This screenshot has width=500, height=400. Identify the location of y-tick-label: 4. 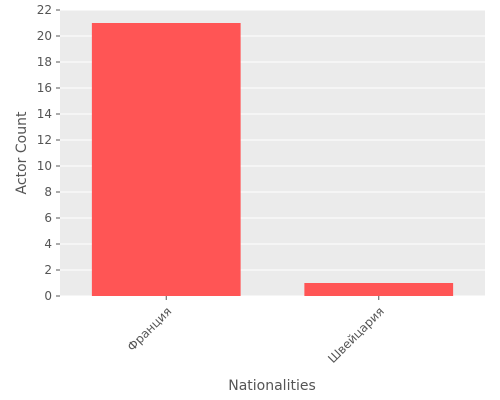
(48, 244).